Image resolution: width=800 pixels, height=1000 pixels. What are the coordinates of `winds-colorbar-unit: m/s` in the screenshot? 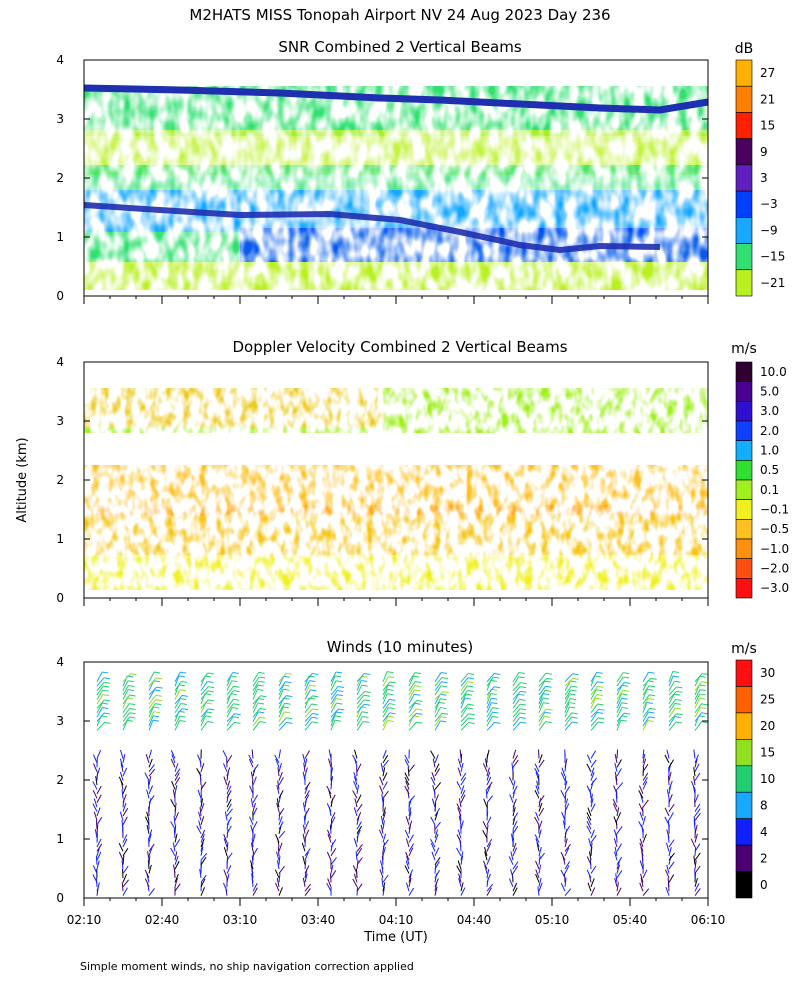 It's located at (744, 649).